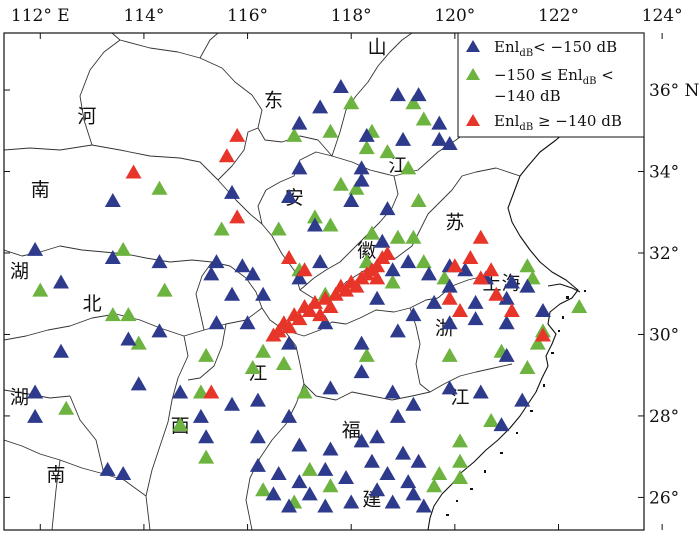 The width and height of the screenshot is (700, 543). I want to click on lon-tick-label: 114°, so click(143, 16).